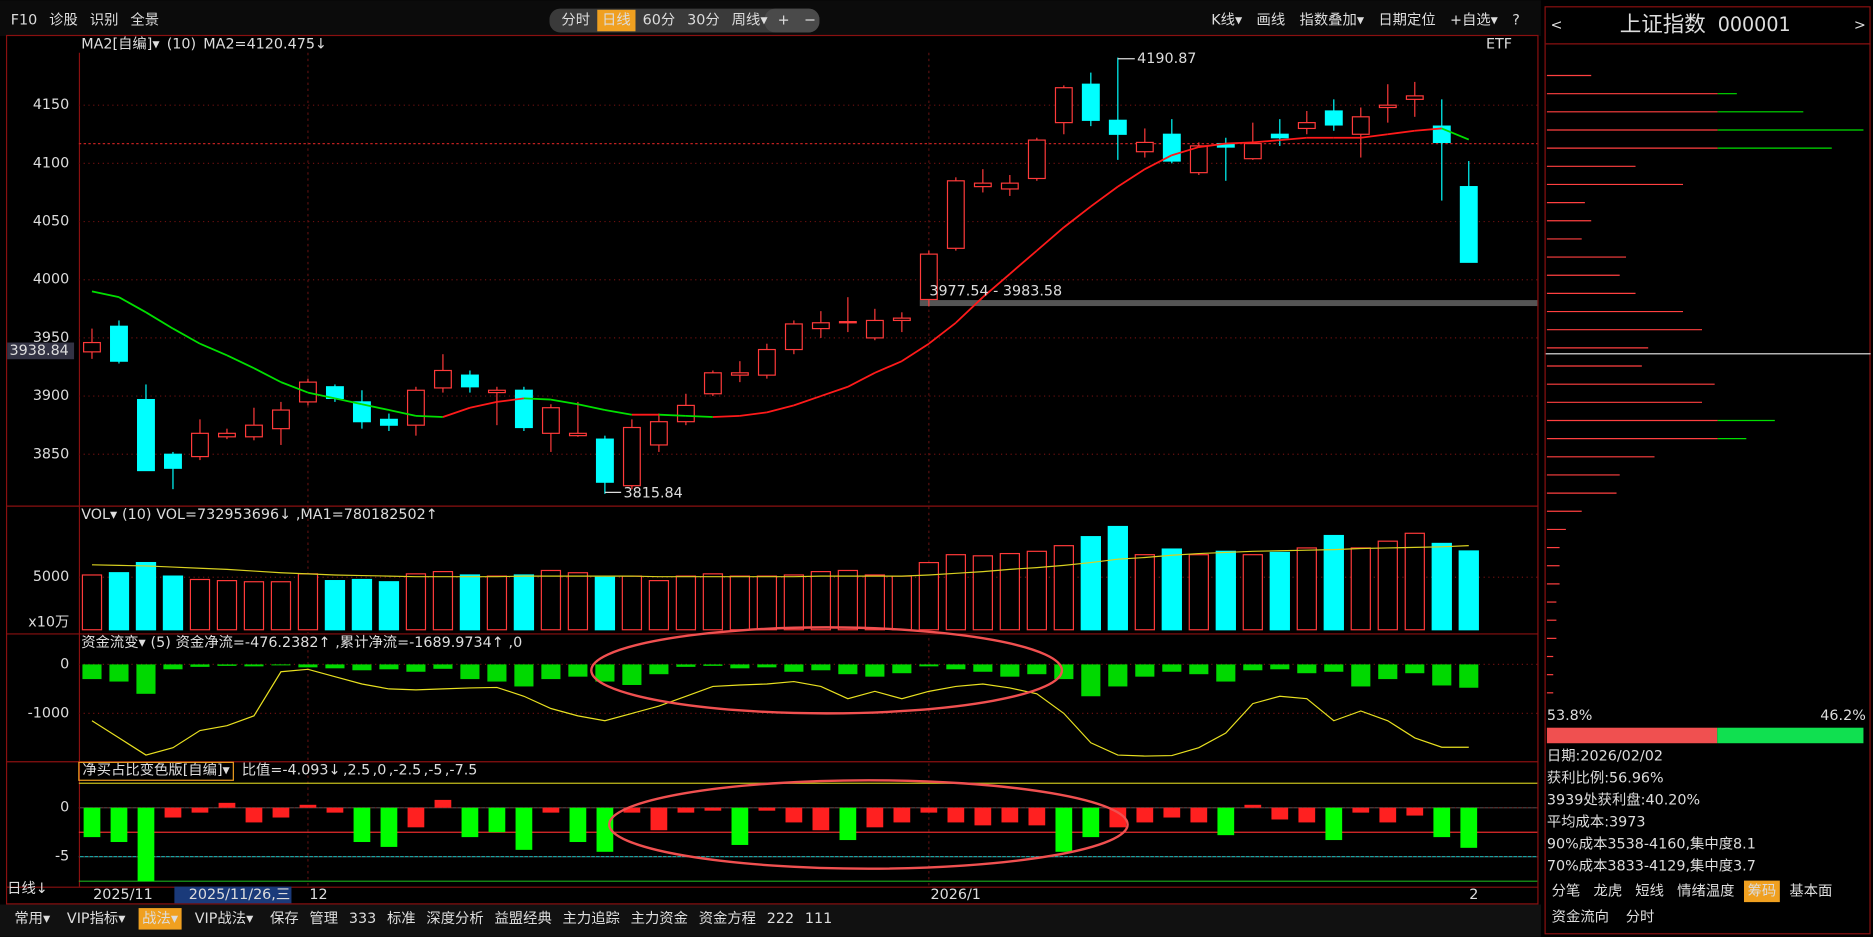 This screenshot has height=937, width=1873. I want to click on bottom-tab: 深度分析, so click(454, 918).